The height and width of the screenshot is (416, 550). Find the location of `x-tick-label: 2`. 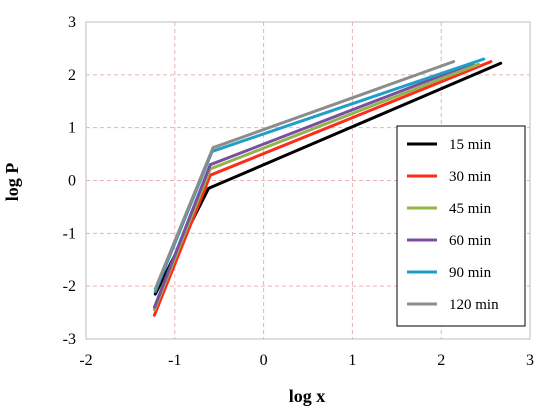

x-tick-label: 2 is located at coordinates (441, 360).